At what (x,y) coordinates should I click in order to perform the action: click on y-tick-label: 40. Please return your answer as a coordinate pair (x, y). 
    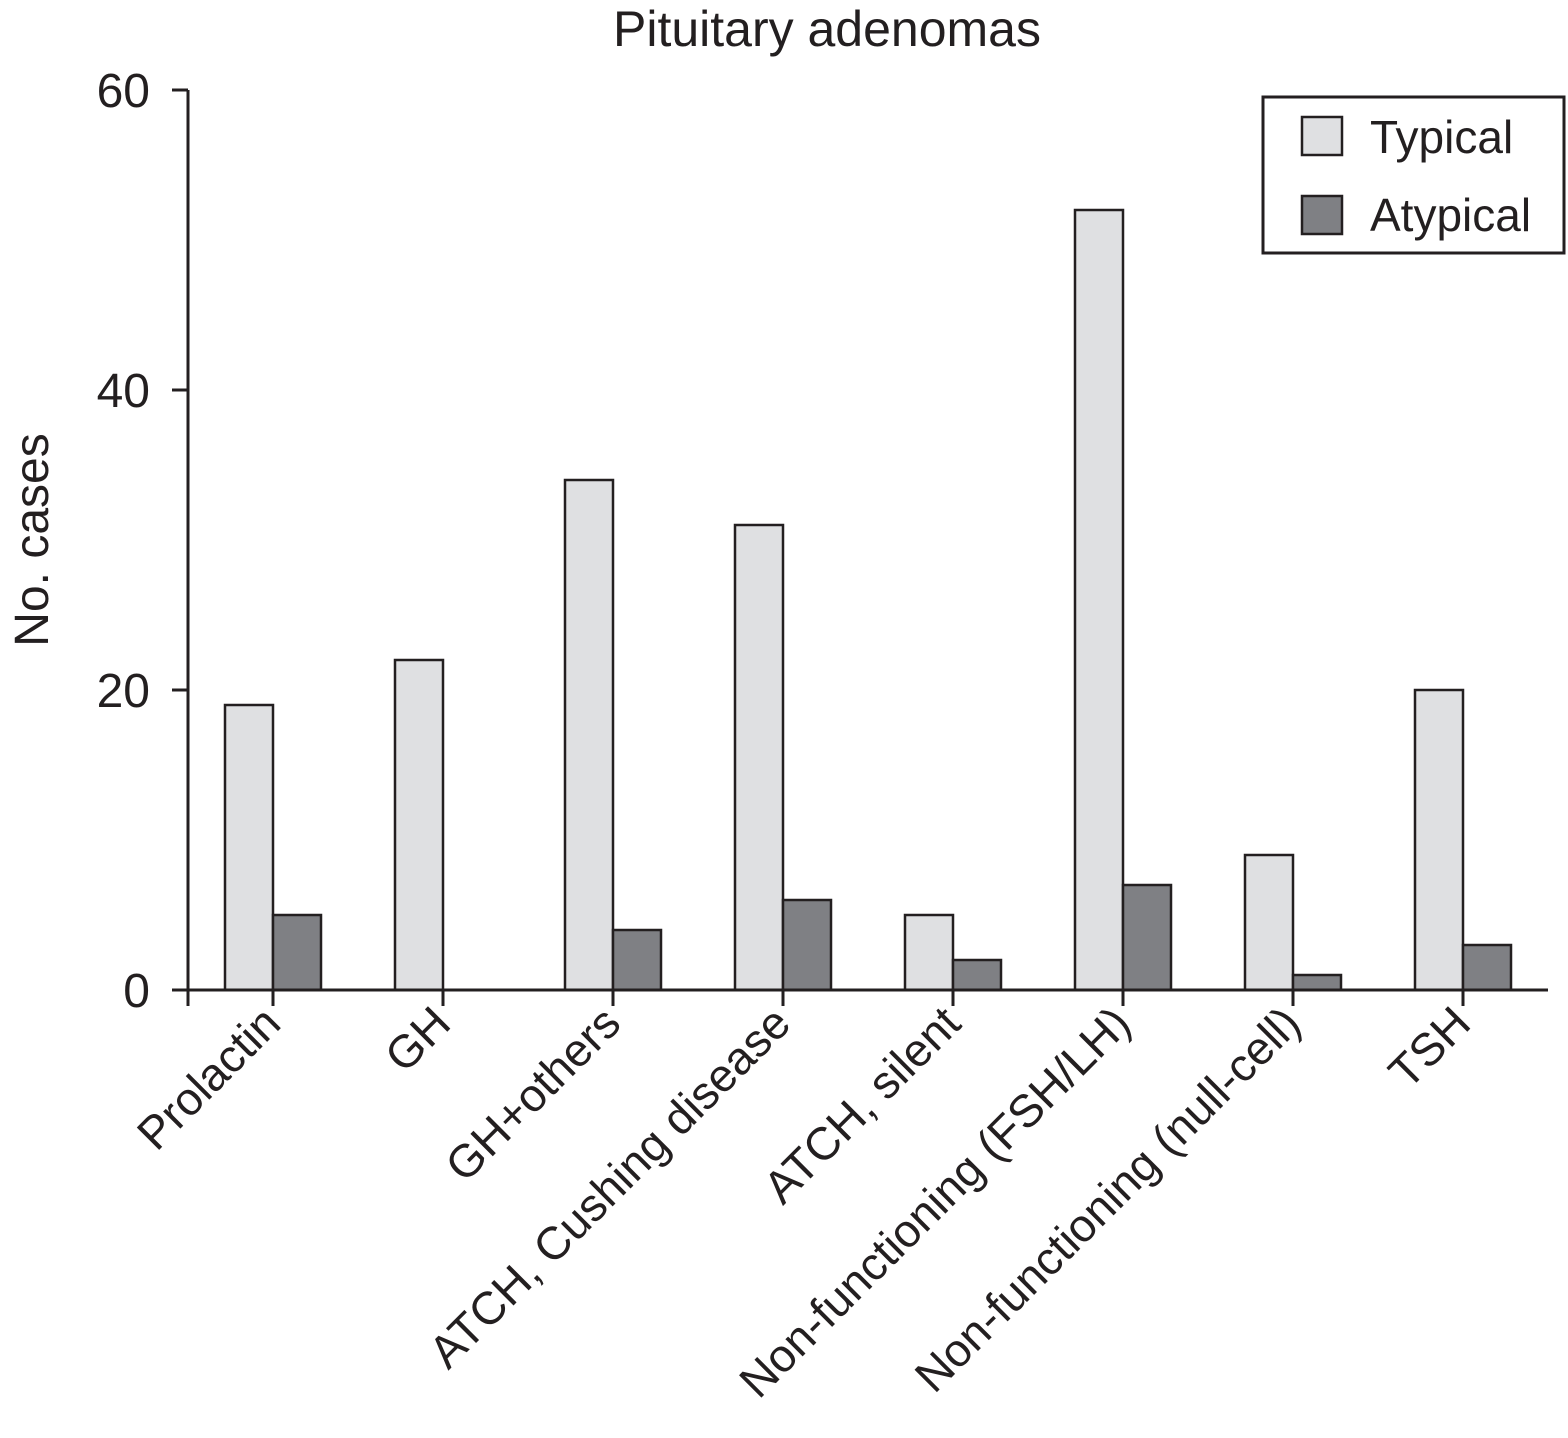
    Looking at the image, I should click on (123, 391).